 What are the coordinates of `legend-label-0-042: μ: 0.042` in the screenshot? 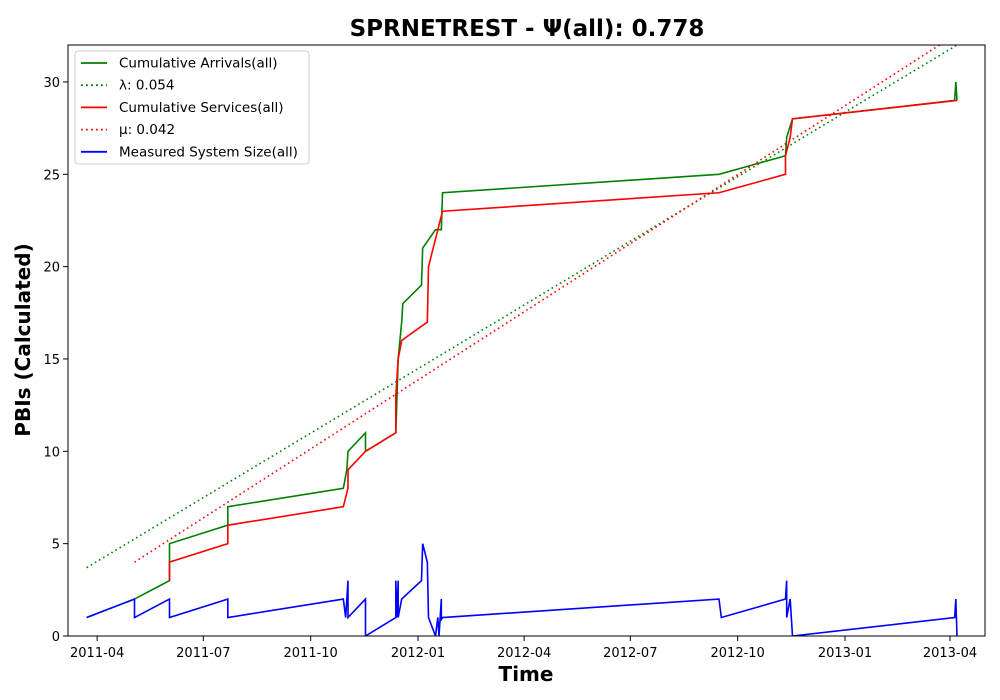 It's located at (147, 130).